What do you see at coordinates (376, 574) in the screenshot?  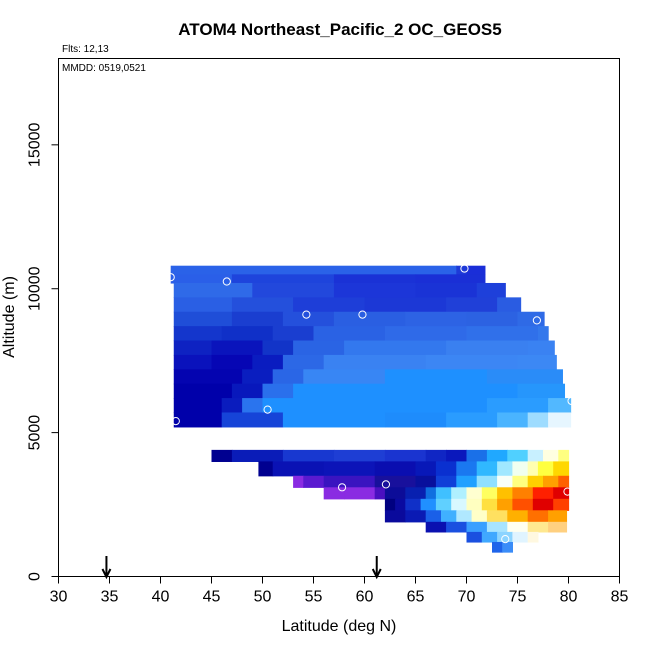 I see `arrow-head` at bounding box center [376, 574].